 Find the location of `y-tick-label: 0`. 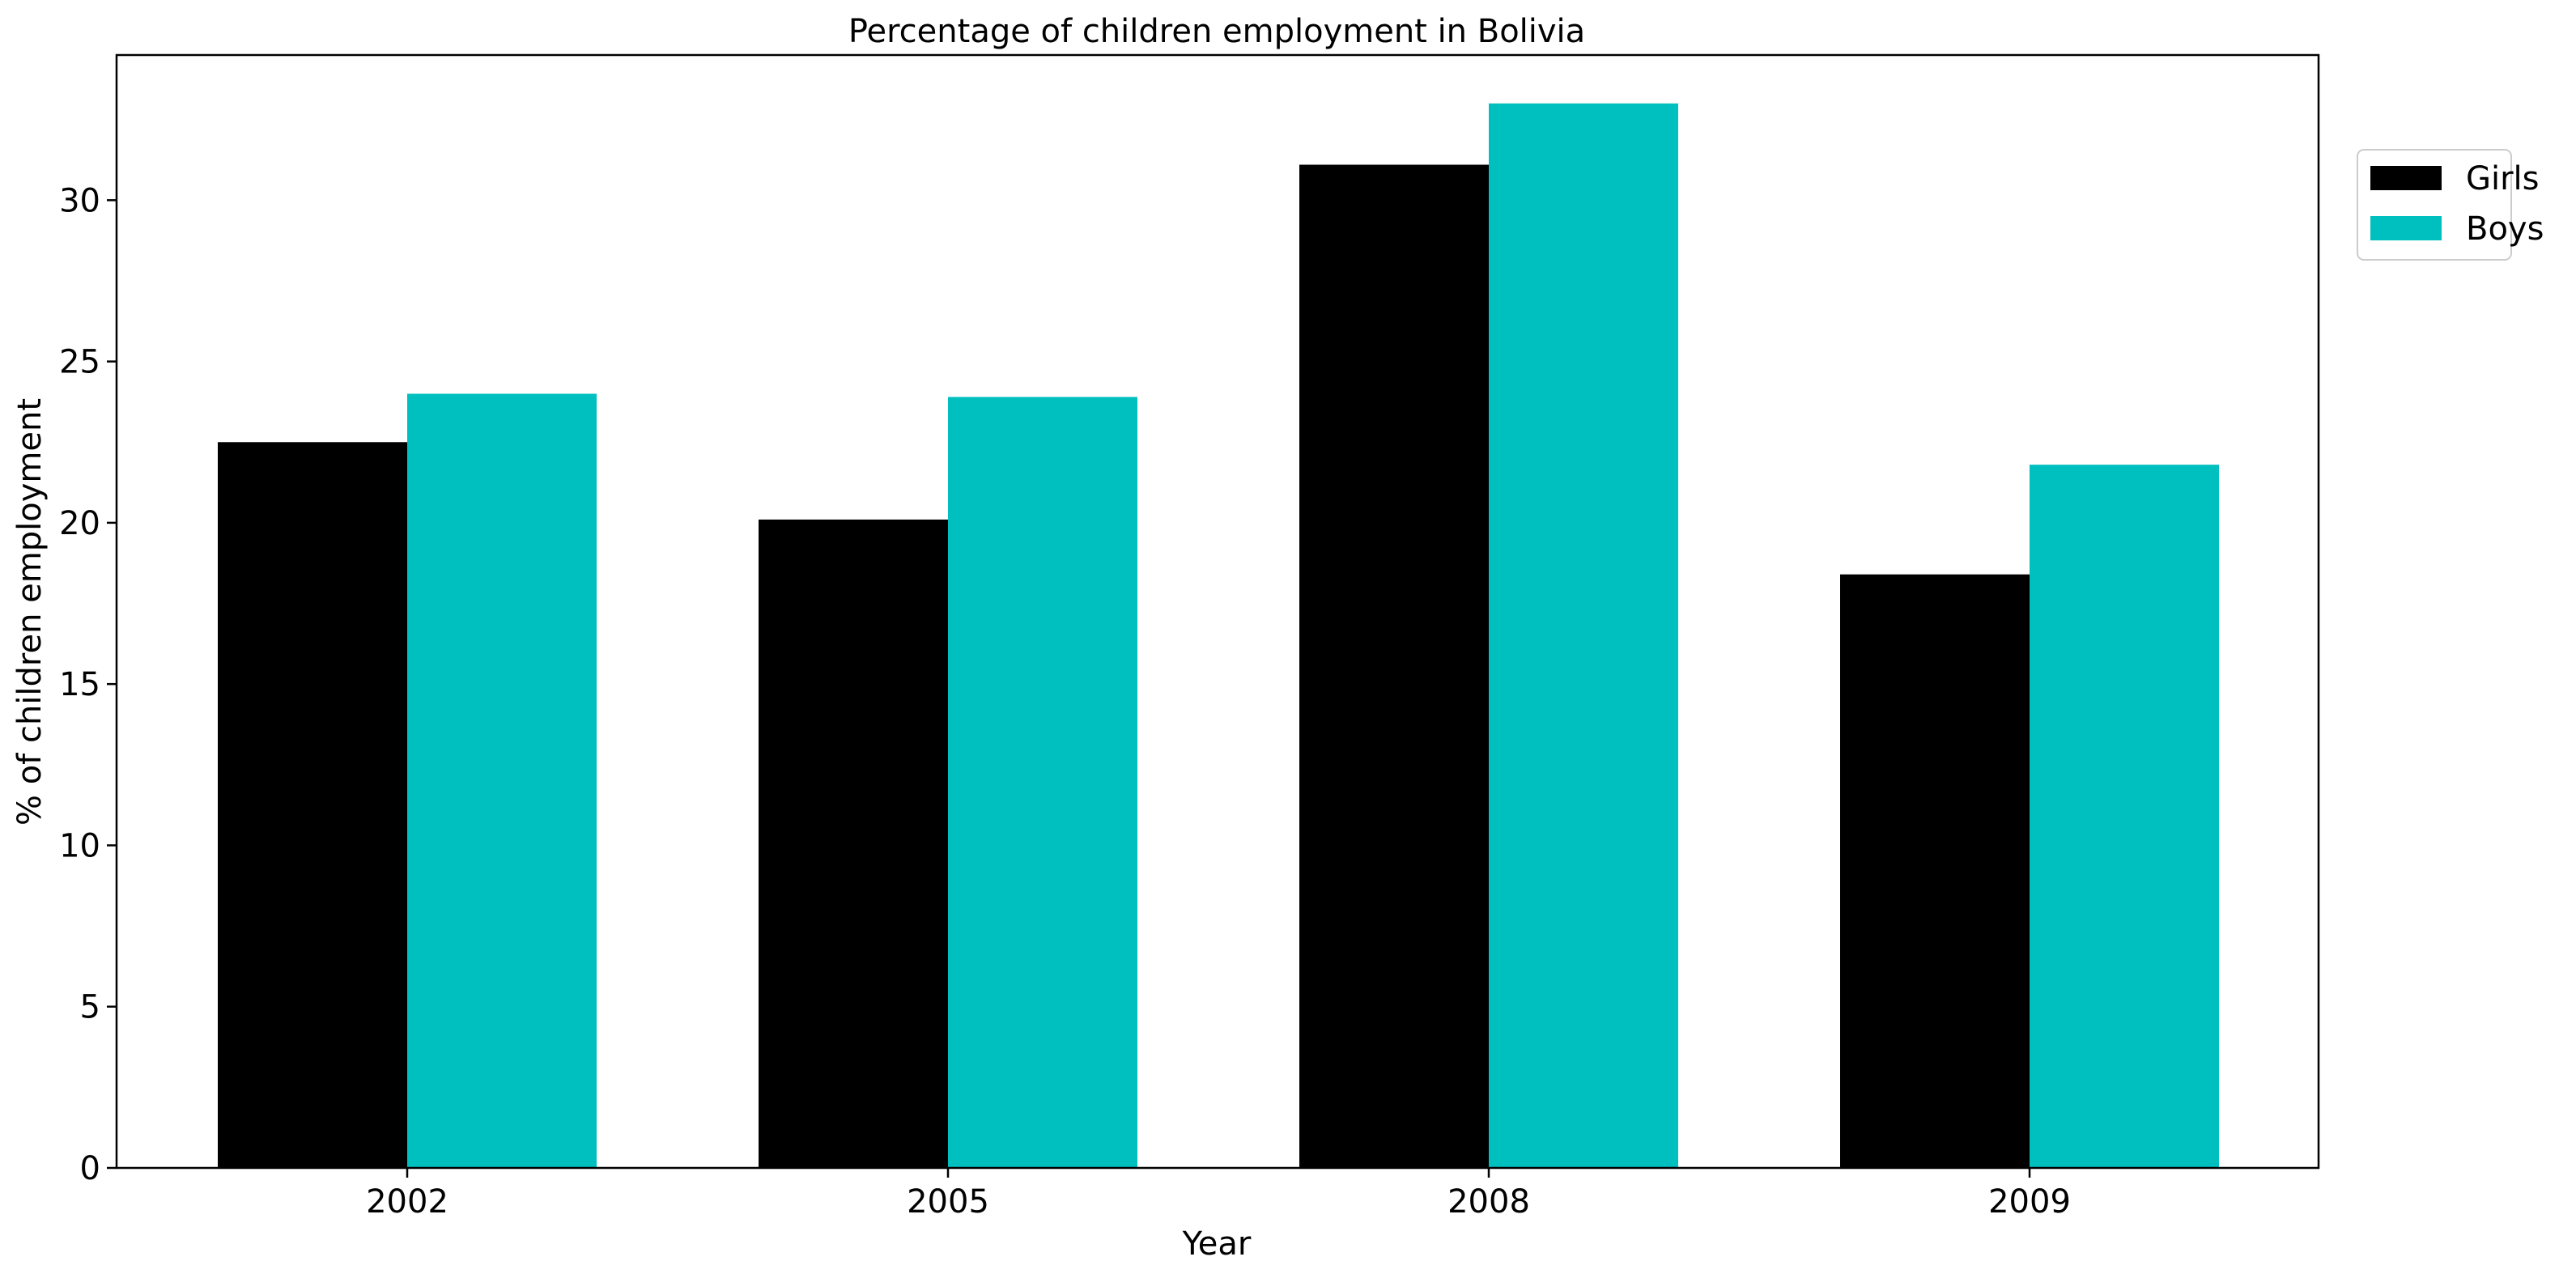

y-tick-label: 0 is located at coordinates (90, 1168).